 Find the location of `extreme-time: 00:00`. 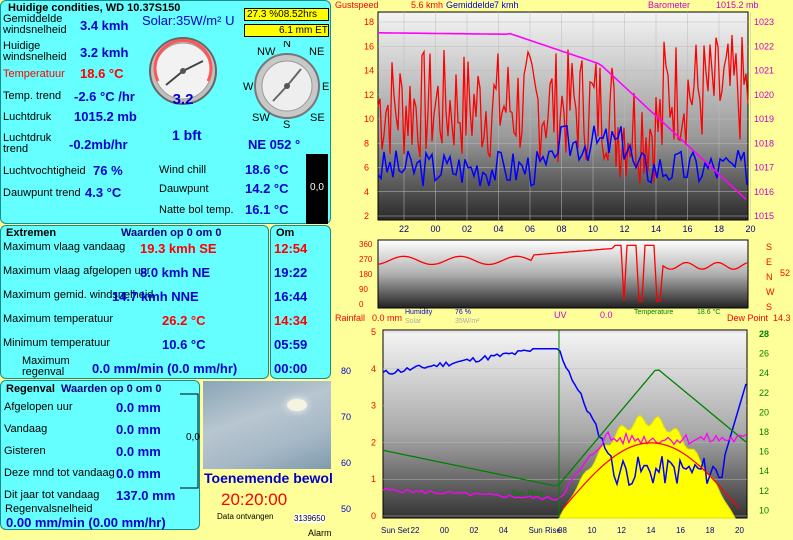

extreme-time: 00:00 is located at coordinates (291, 368).